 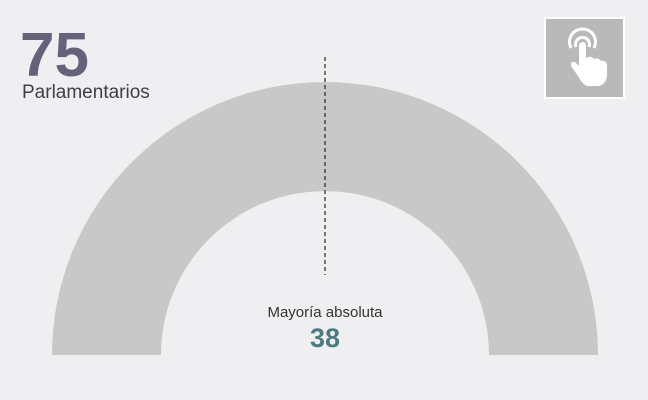 What do you see at coordinates (86, 92) in the screenshot?
I see `total-label: Parlamentarios` at bounding box center [86, 92].